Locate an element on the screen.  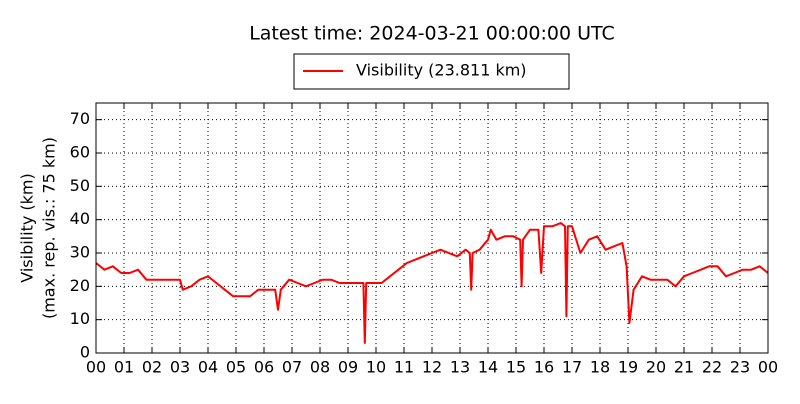
y-tick-label: 0 is located at coordinates (85, 352).